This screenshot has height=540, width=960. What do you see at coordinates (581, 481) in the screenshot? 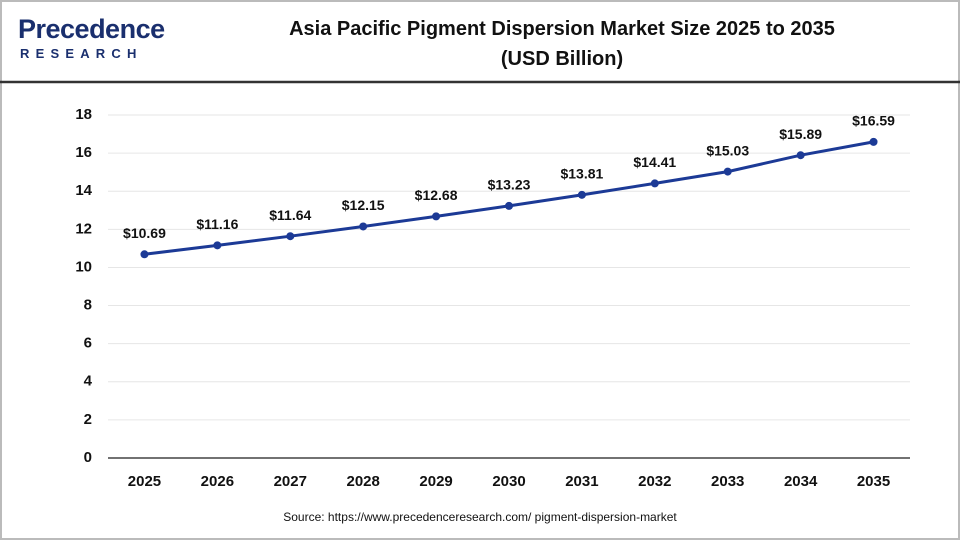
I see `x-tick-label: 2031` at bounding box center [581, 481].